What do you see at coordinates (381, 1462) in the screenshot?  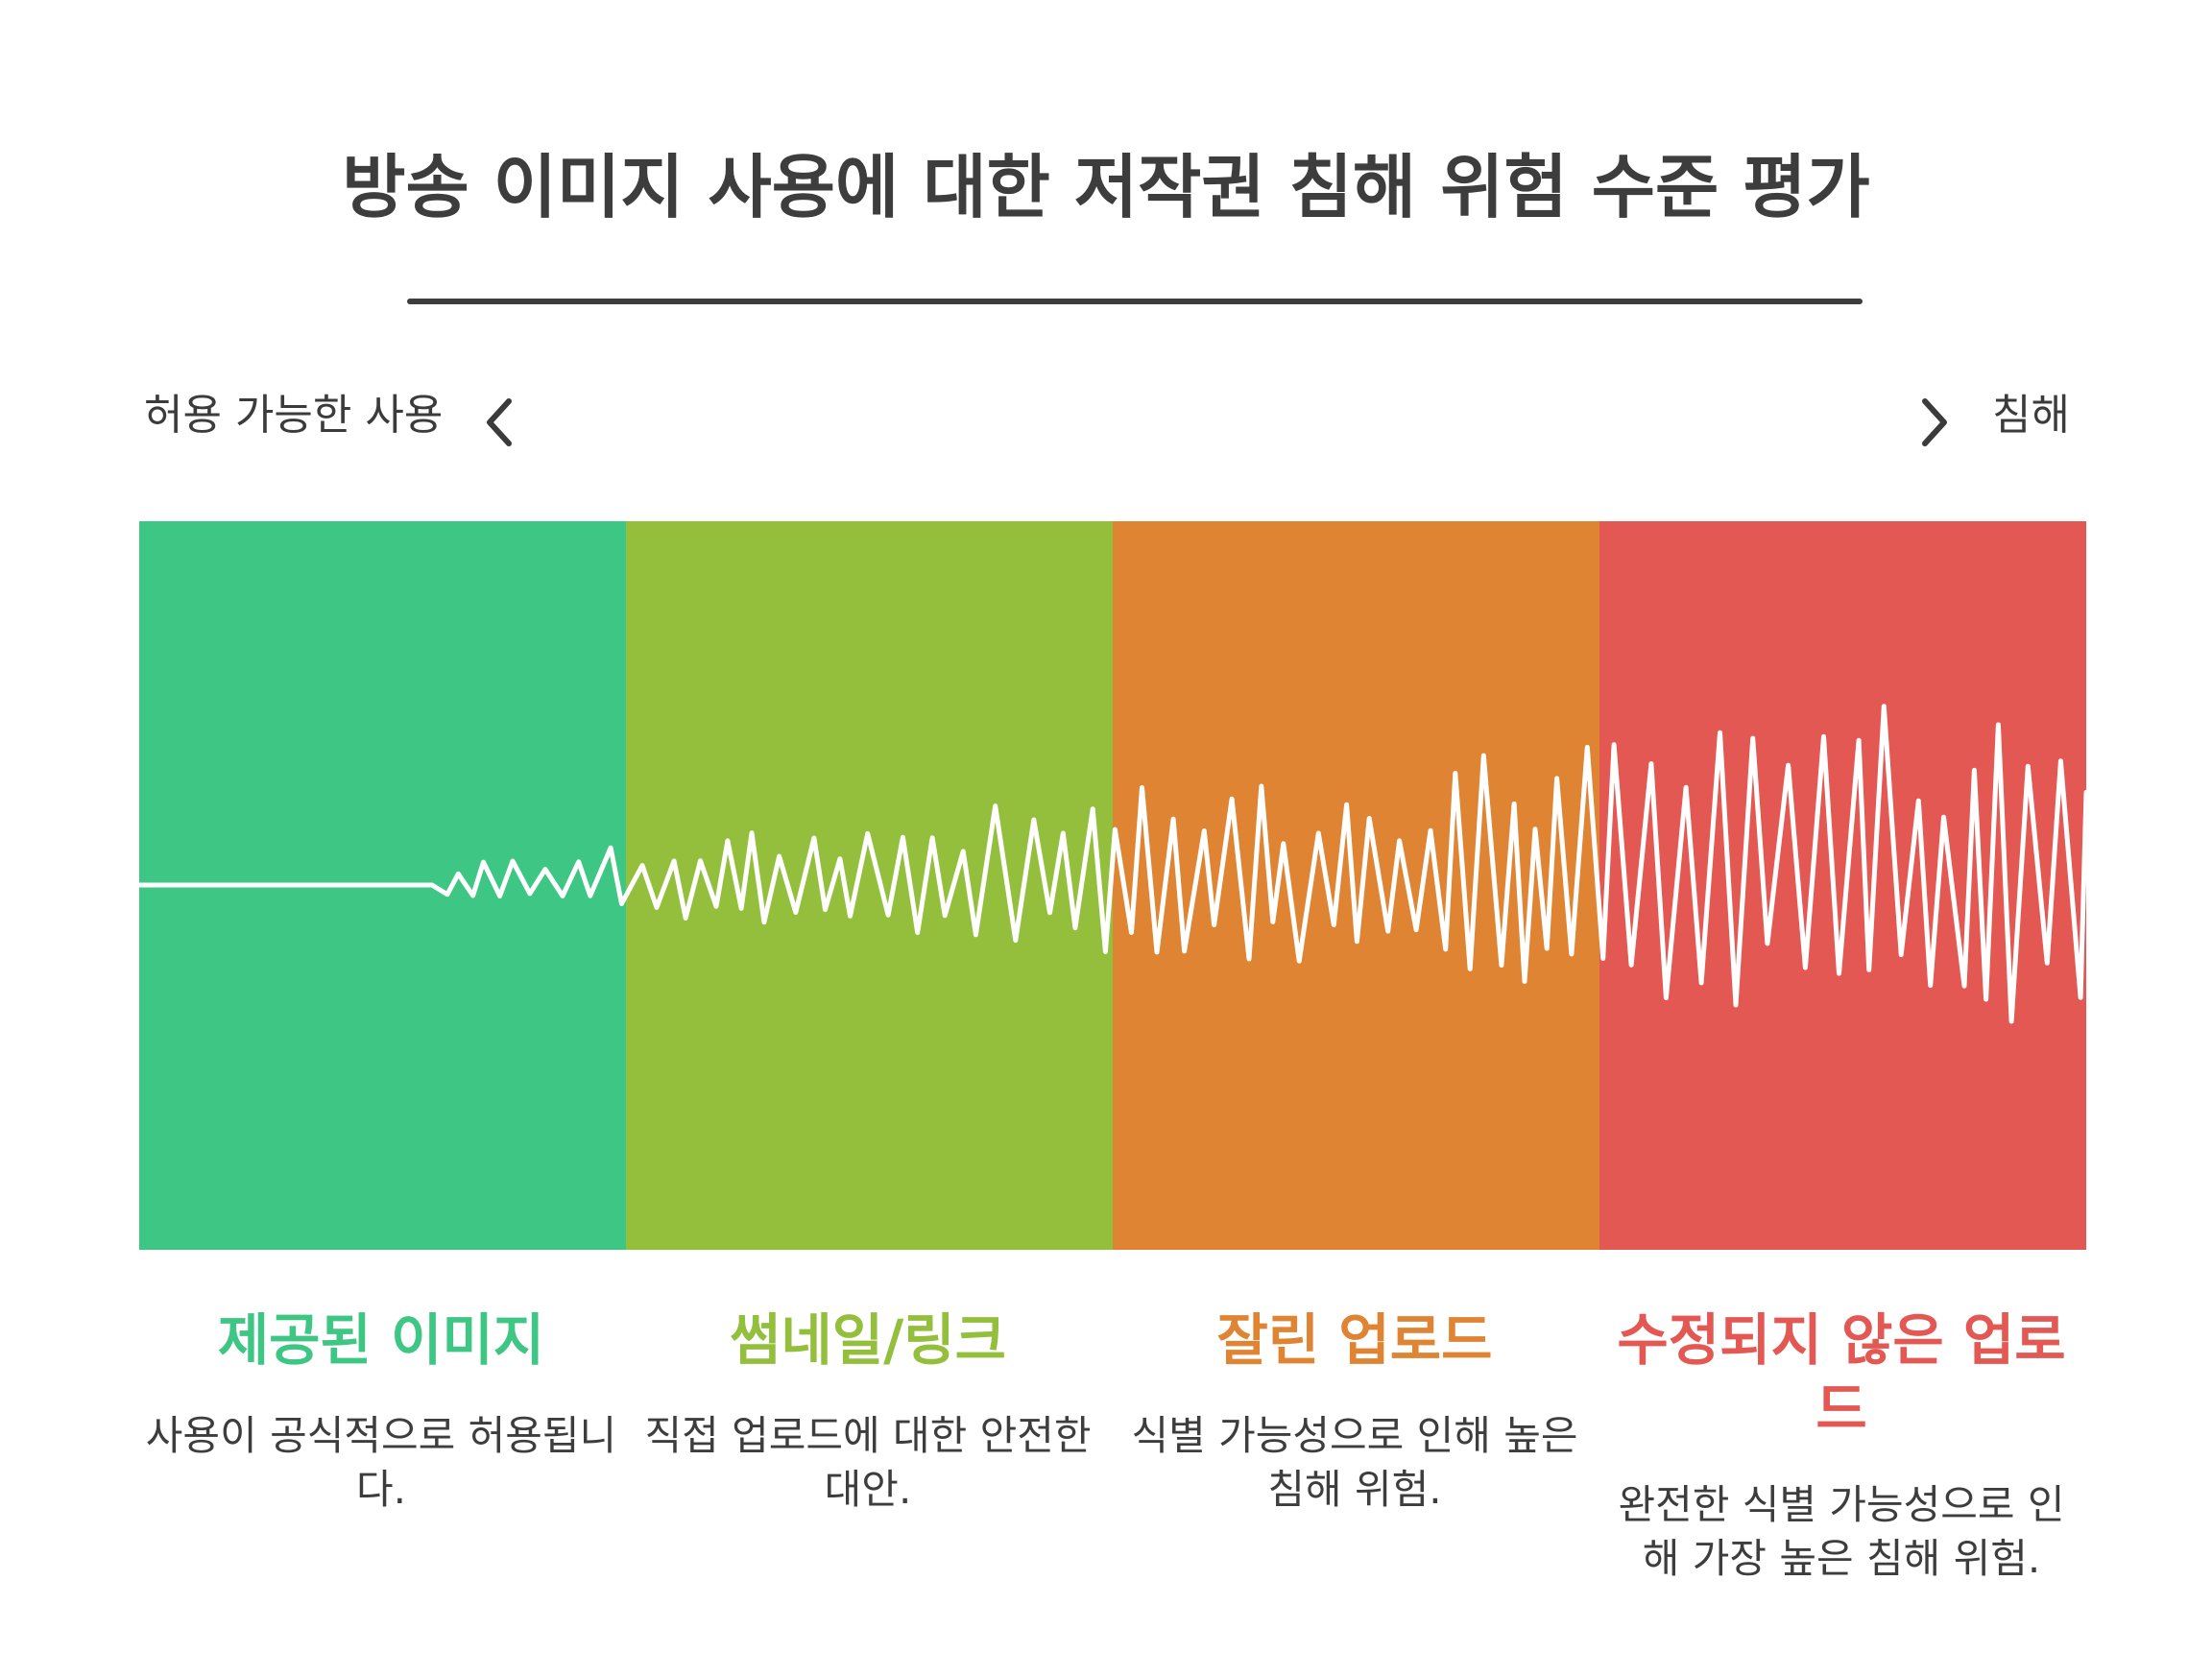 I see `level-description: 사용이 공식적으로 허용됩니다.` at bounding box center [381, 1462].